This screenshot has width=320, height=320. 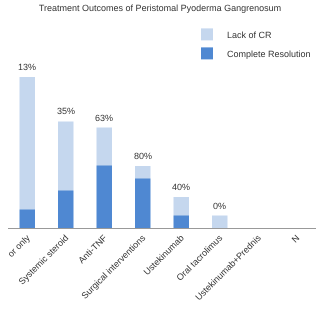 What do you see at coordinates (143, 156) in the screenshot?
I see `annotation: 80%` at bounding box center [143, 156].